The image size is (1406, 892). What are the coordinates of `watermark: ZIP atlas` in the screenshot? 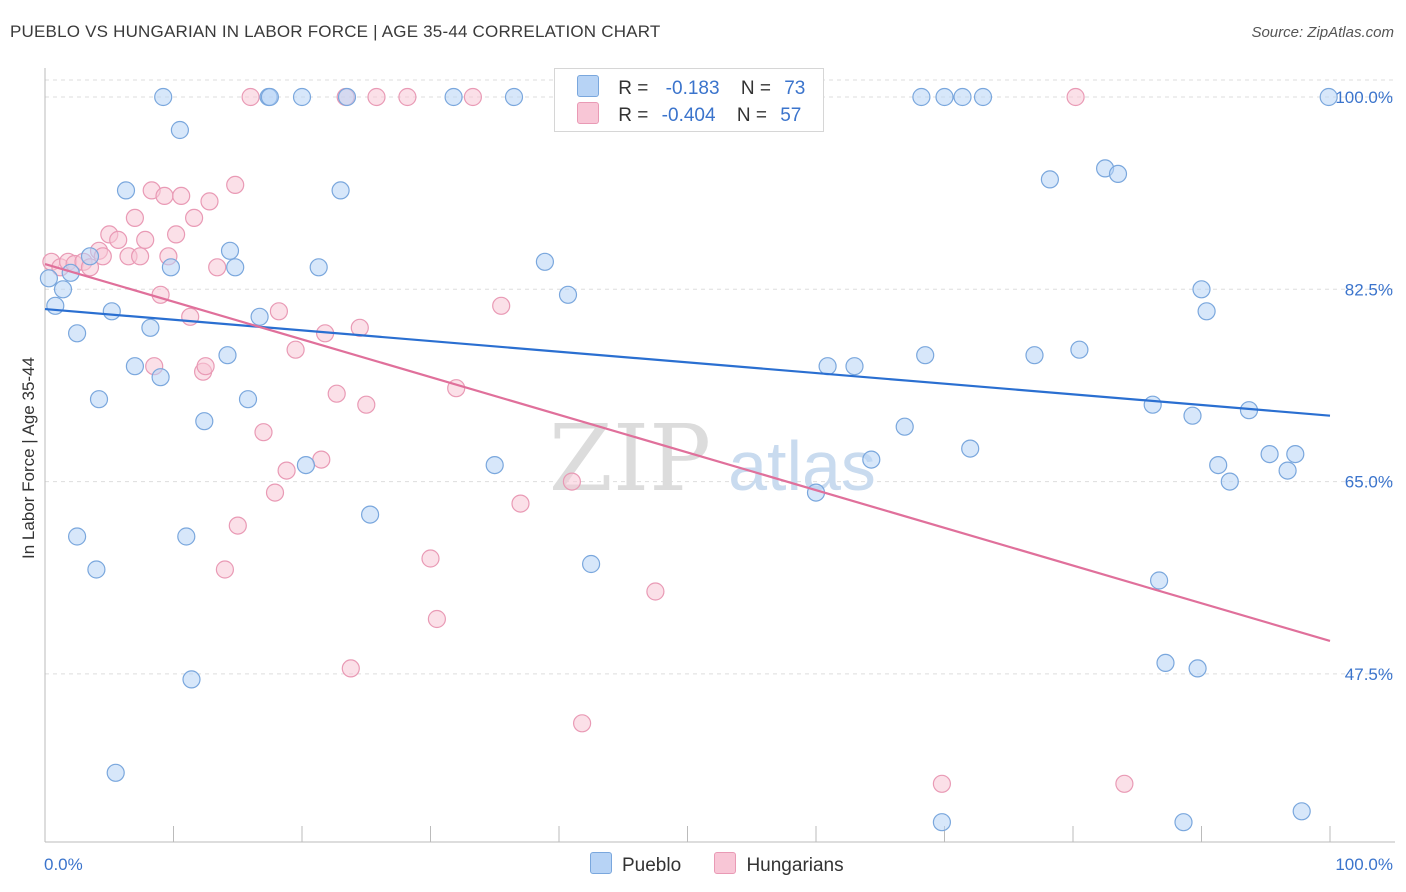 It's located at (712, 458).